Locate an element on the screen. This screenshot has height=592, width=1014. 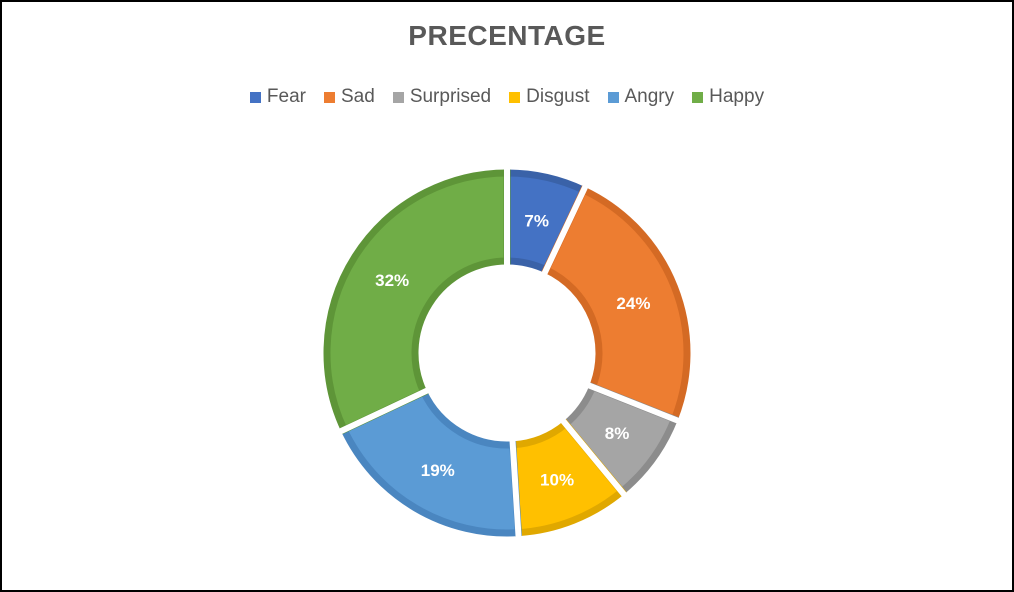
chart-legend: Fear Sad Surprised Disgust Angry Happy is located at coordinates (507, 97).